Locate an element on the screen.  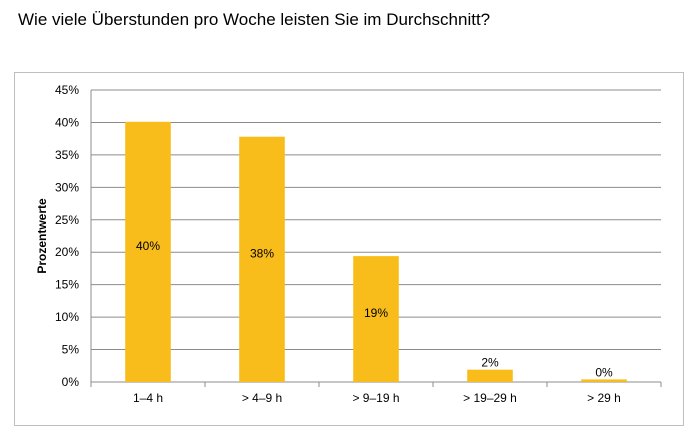
data-label: 19% is located at coordinates (376, 313).